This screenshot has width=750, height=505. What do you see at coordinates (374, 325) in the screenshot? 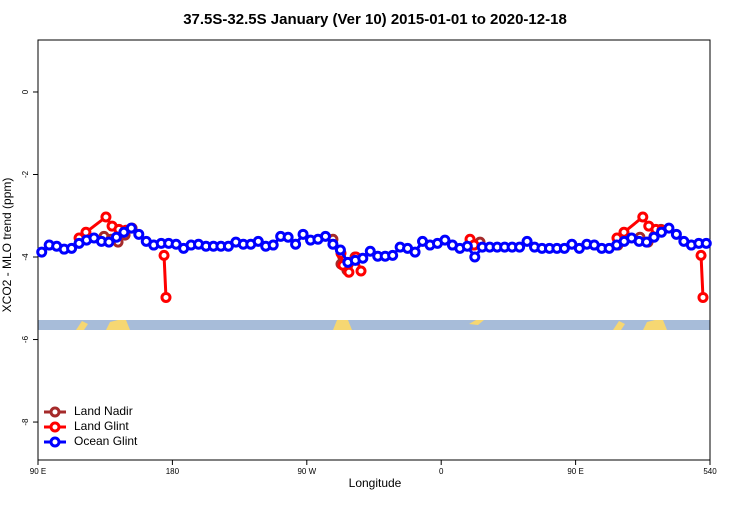
I see `land-band` at bounding box center [374, 325].